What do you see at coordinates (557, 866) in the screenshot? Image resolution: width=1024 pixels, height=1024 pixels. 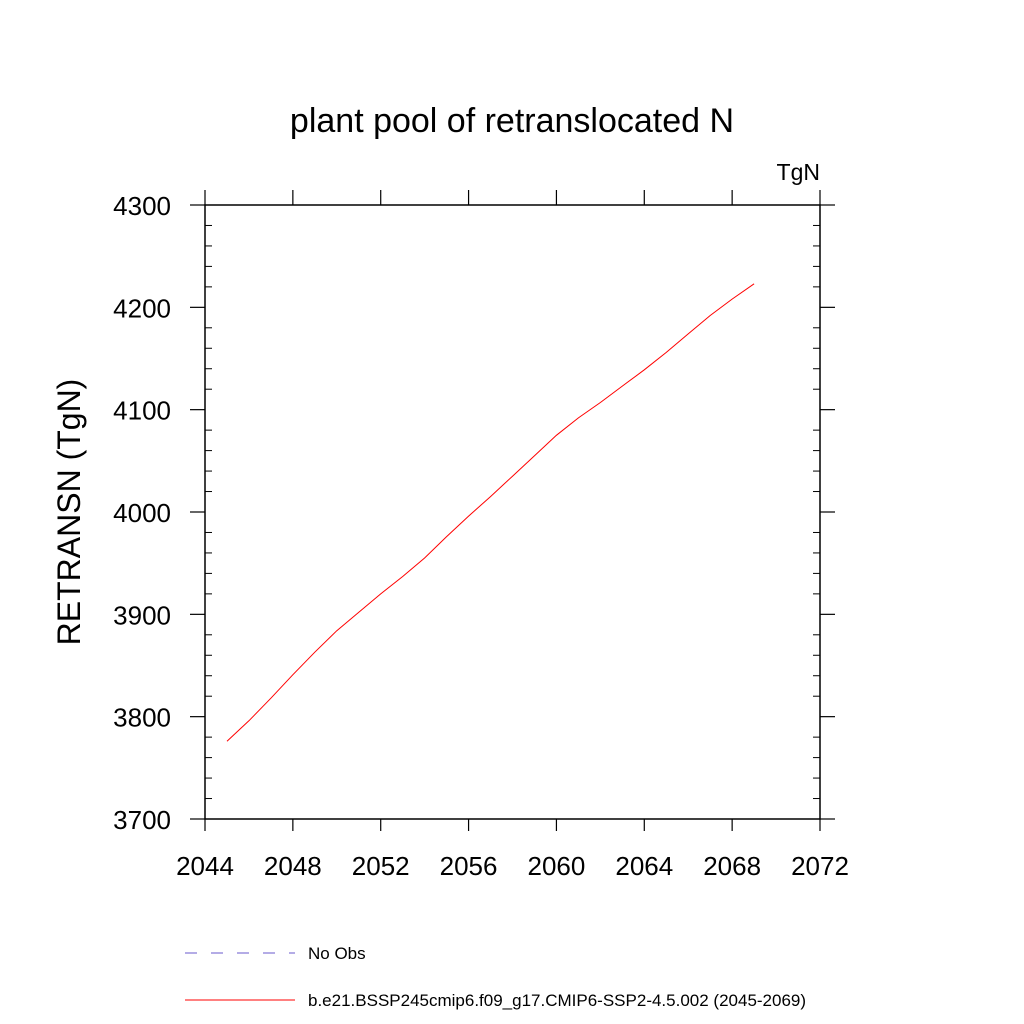 I see `x-tick-label: 2060` at bounding box center [557, 866].